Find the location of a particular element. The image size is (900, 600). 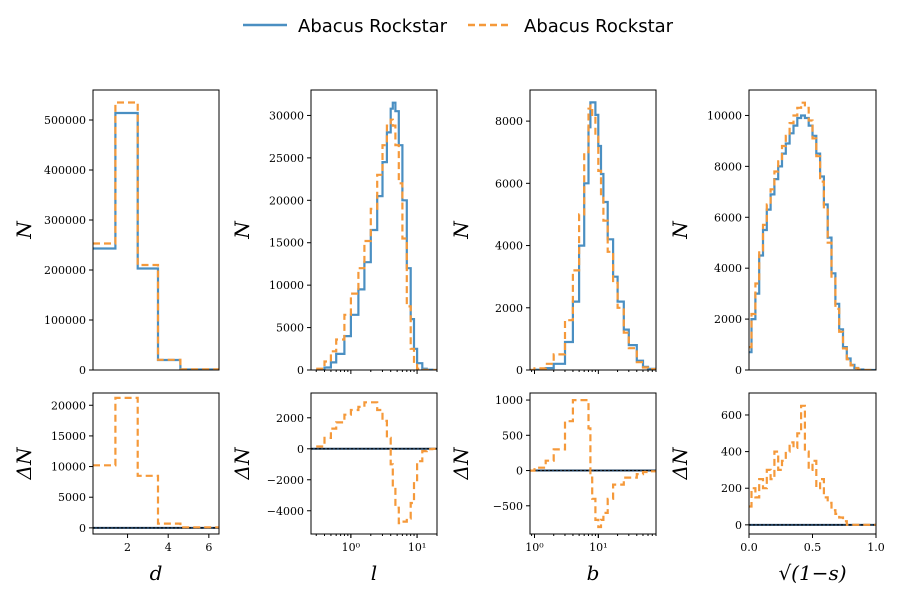

legend-label-solid: Abacus Rockstar is located at coordinates (373, 26).